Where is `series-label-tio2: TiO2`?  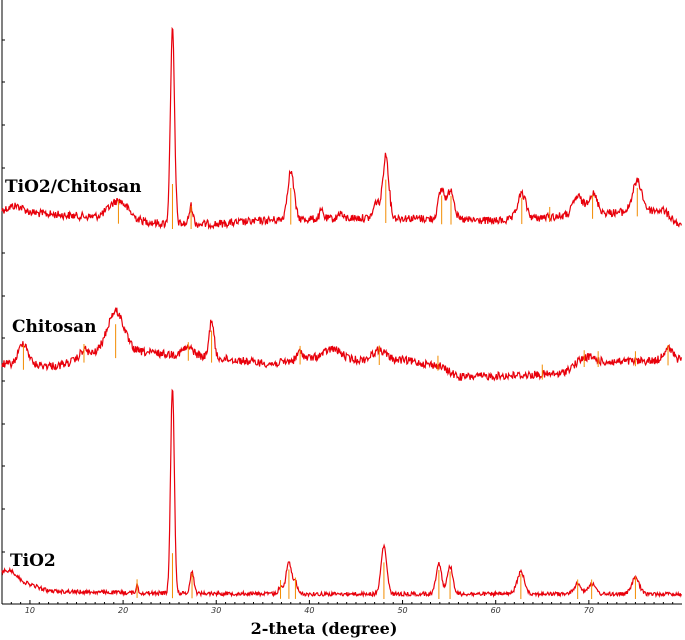
series-label-tio2: TiO2 is located at coordinates (33, 561).